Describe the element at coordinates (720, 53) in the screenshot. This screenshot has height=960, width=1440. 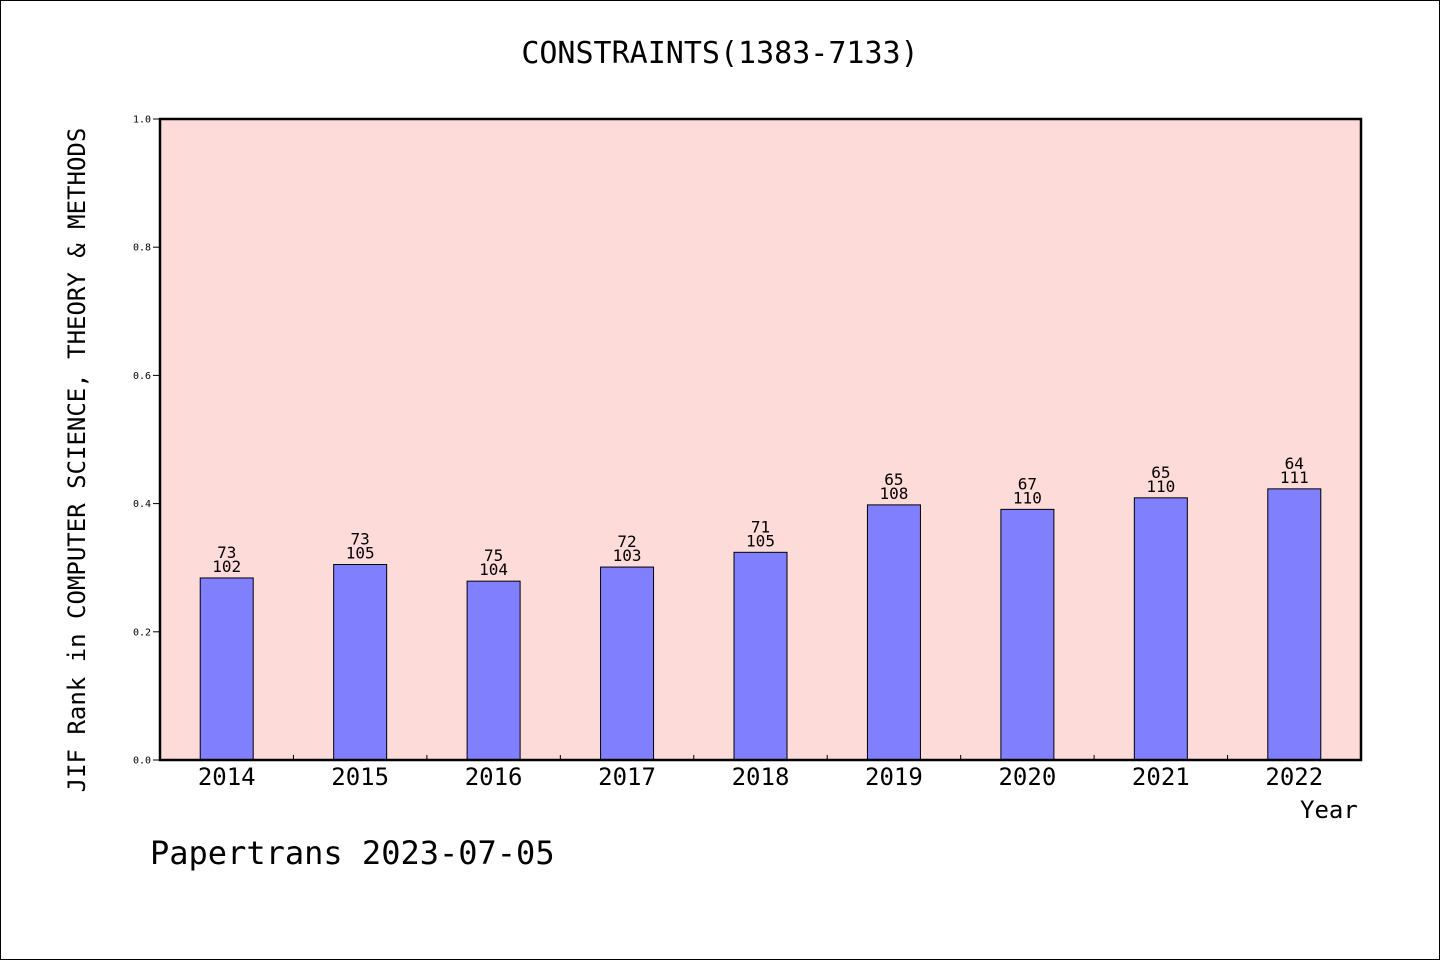
I see `chart-title: CONSTRAINTS(1383-7133)` at that location.